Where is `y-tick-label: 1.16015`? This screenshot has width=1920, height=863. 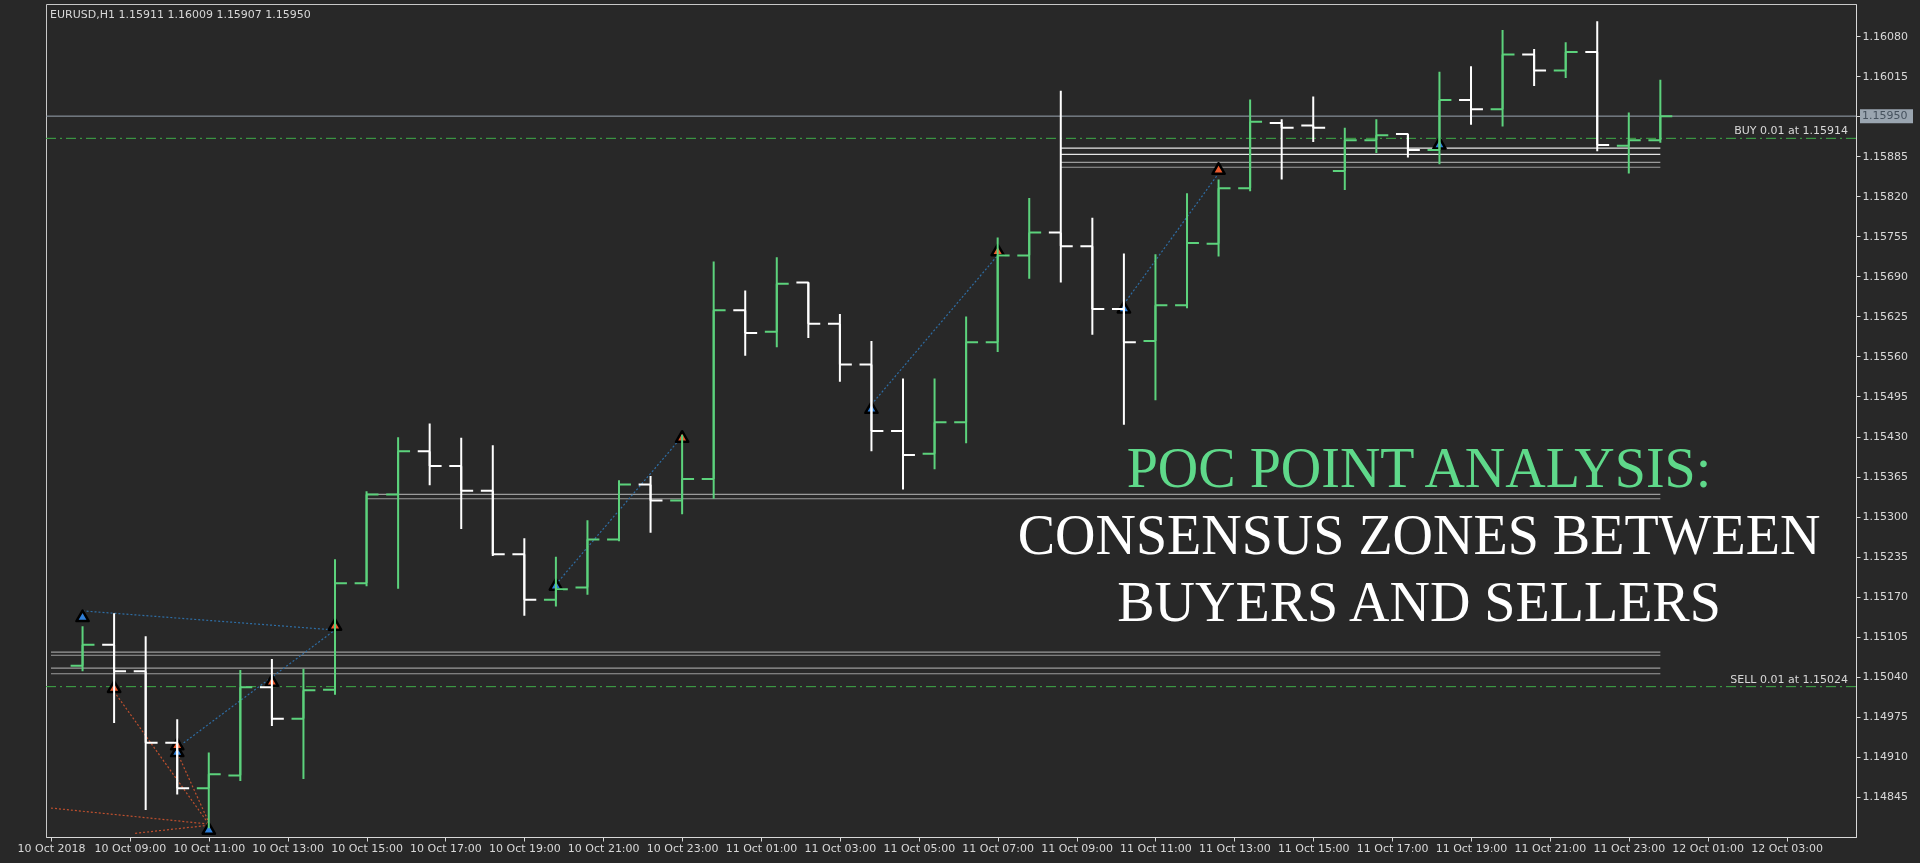 y-tick-label: 1.16015 is located at coordinates (1885, 76).